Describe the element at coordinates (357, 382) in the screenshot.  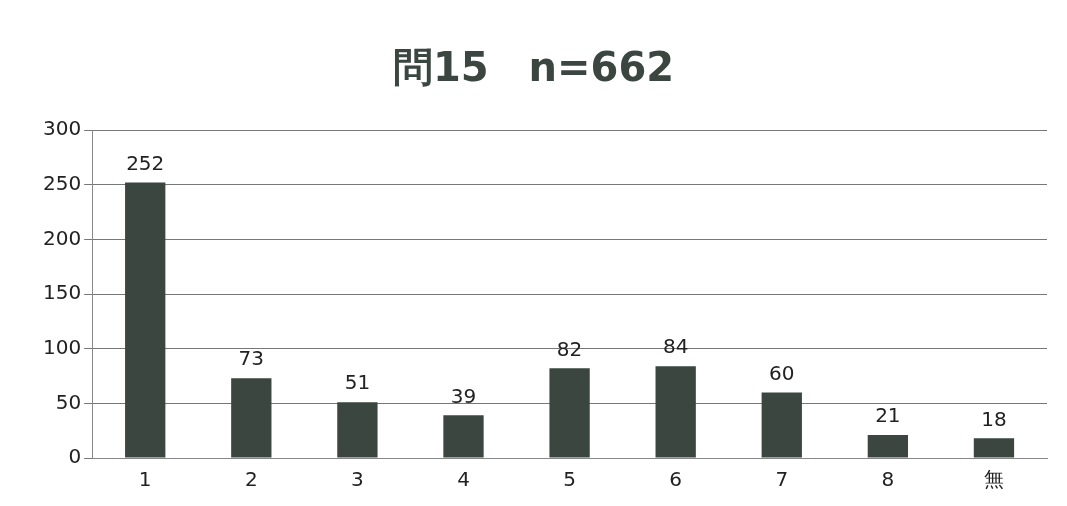
I see `data-label: 51` at that location.